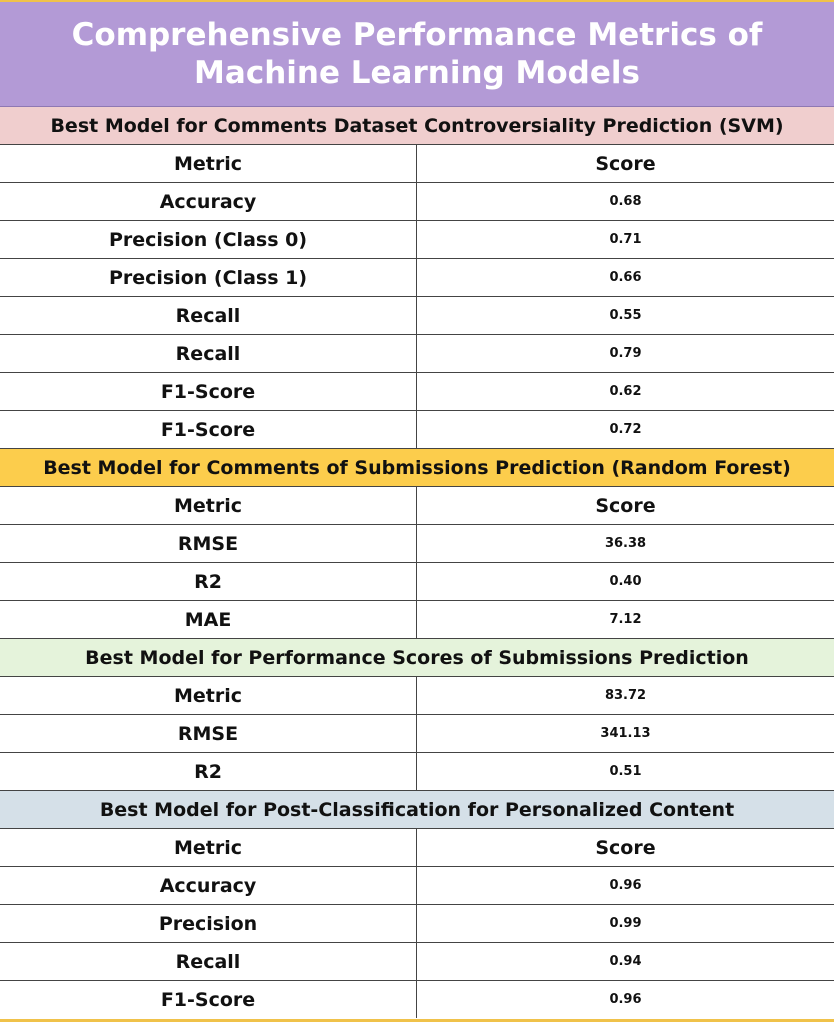 The image size is (836, 1023). I want to click on metric-cell: Metric, so click(208, 695).